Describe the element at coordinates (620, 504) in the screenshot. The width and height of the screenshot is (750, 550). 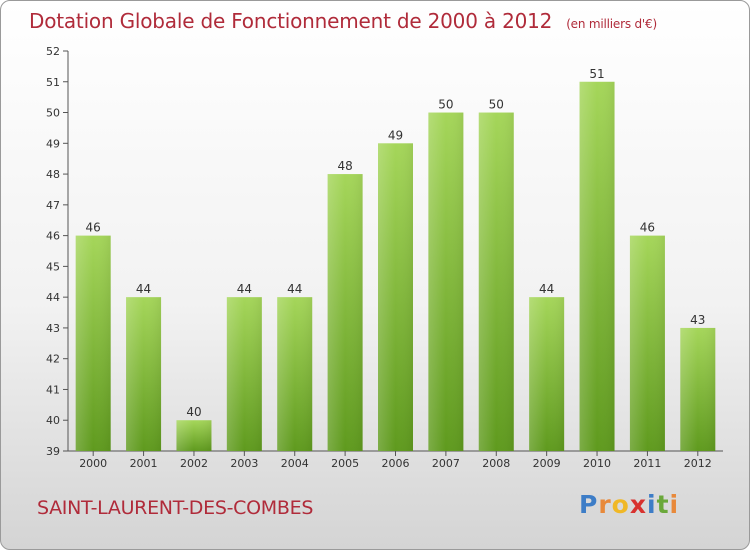
I see `logo-letter: o` at that location.